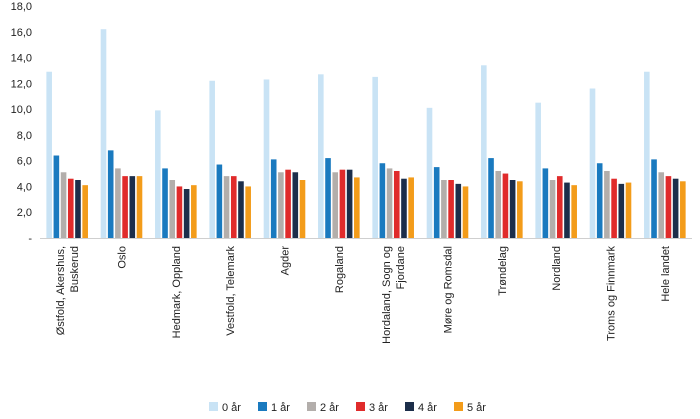  Describe the element at coordinates (24, 136) in the screenshot. I see `y-tick-label: 8,0` at that location.